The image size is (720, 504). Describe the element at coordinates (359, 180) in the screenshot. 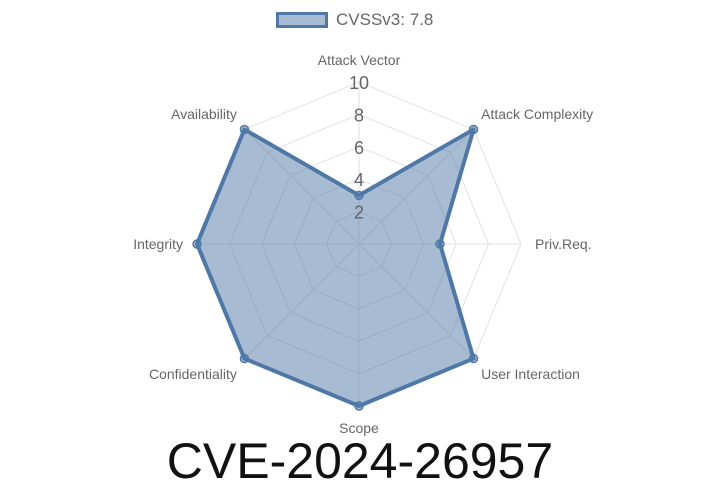

I see `tick-label: 4` at that location.